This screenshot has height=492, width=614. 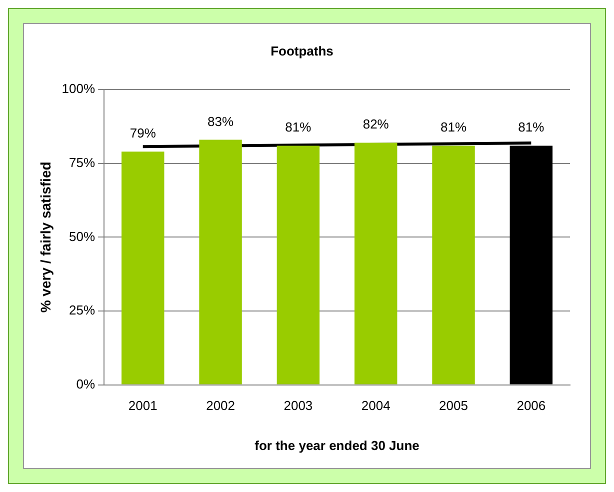 I want to click on y-tick-label: 75%, so click(x=82, y=162).